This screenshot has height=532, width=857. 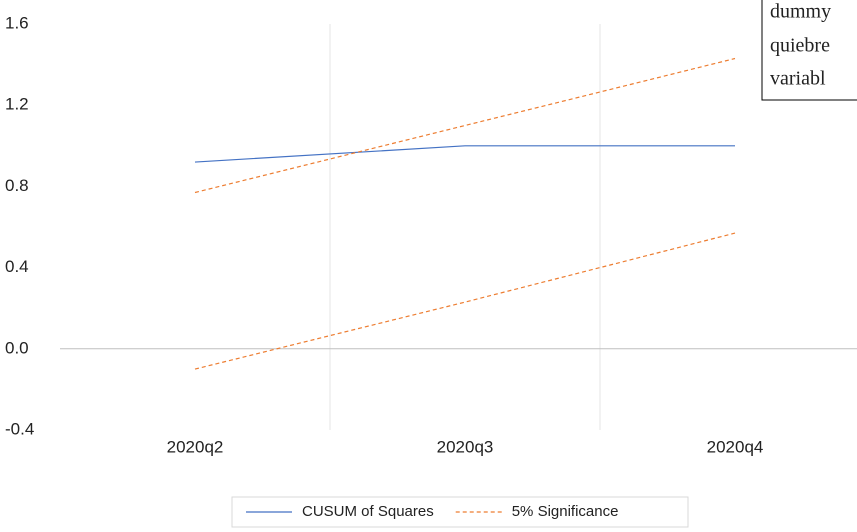 I want to click on x-tick-label: 2020q2, so click(x=195, y=446).